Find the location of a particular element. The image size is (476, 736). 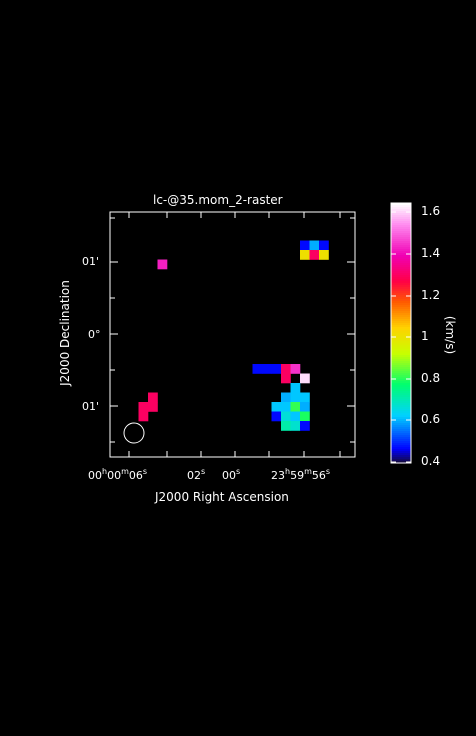

colorbar-tick-label: 1.2 is located at coordinates (431, 295).